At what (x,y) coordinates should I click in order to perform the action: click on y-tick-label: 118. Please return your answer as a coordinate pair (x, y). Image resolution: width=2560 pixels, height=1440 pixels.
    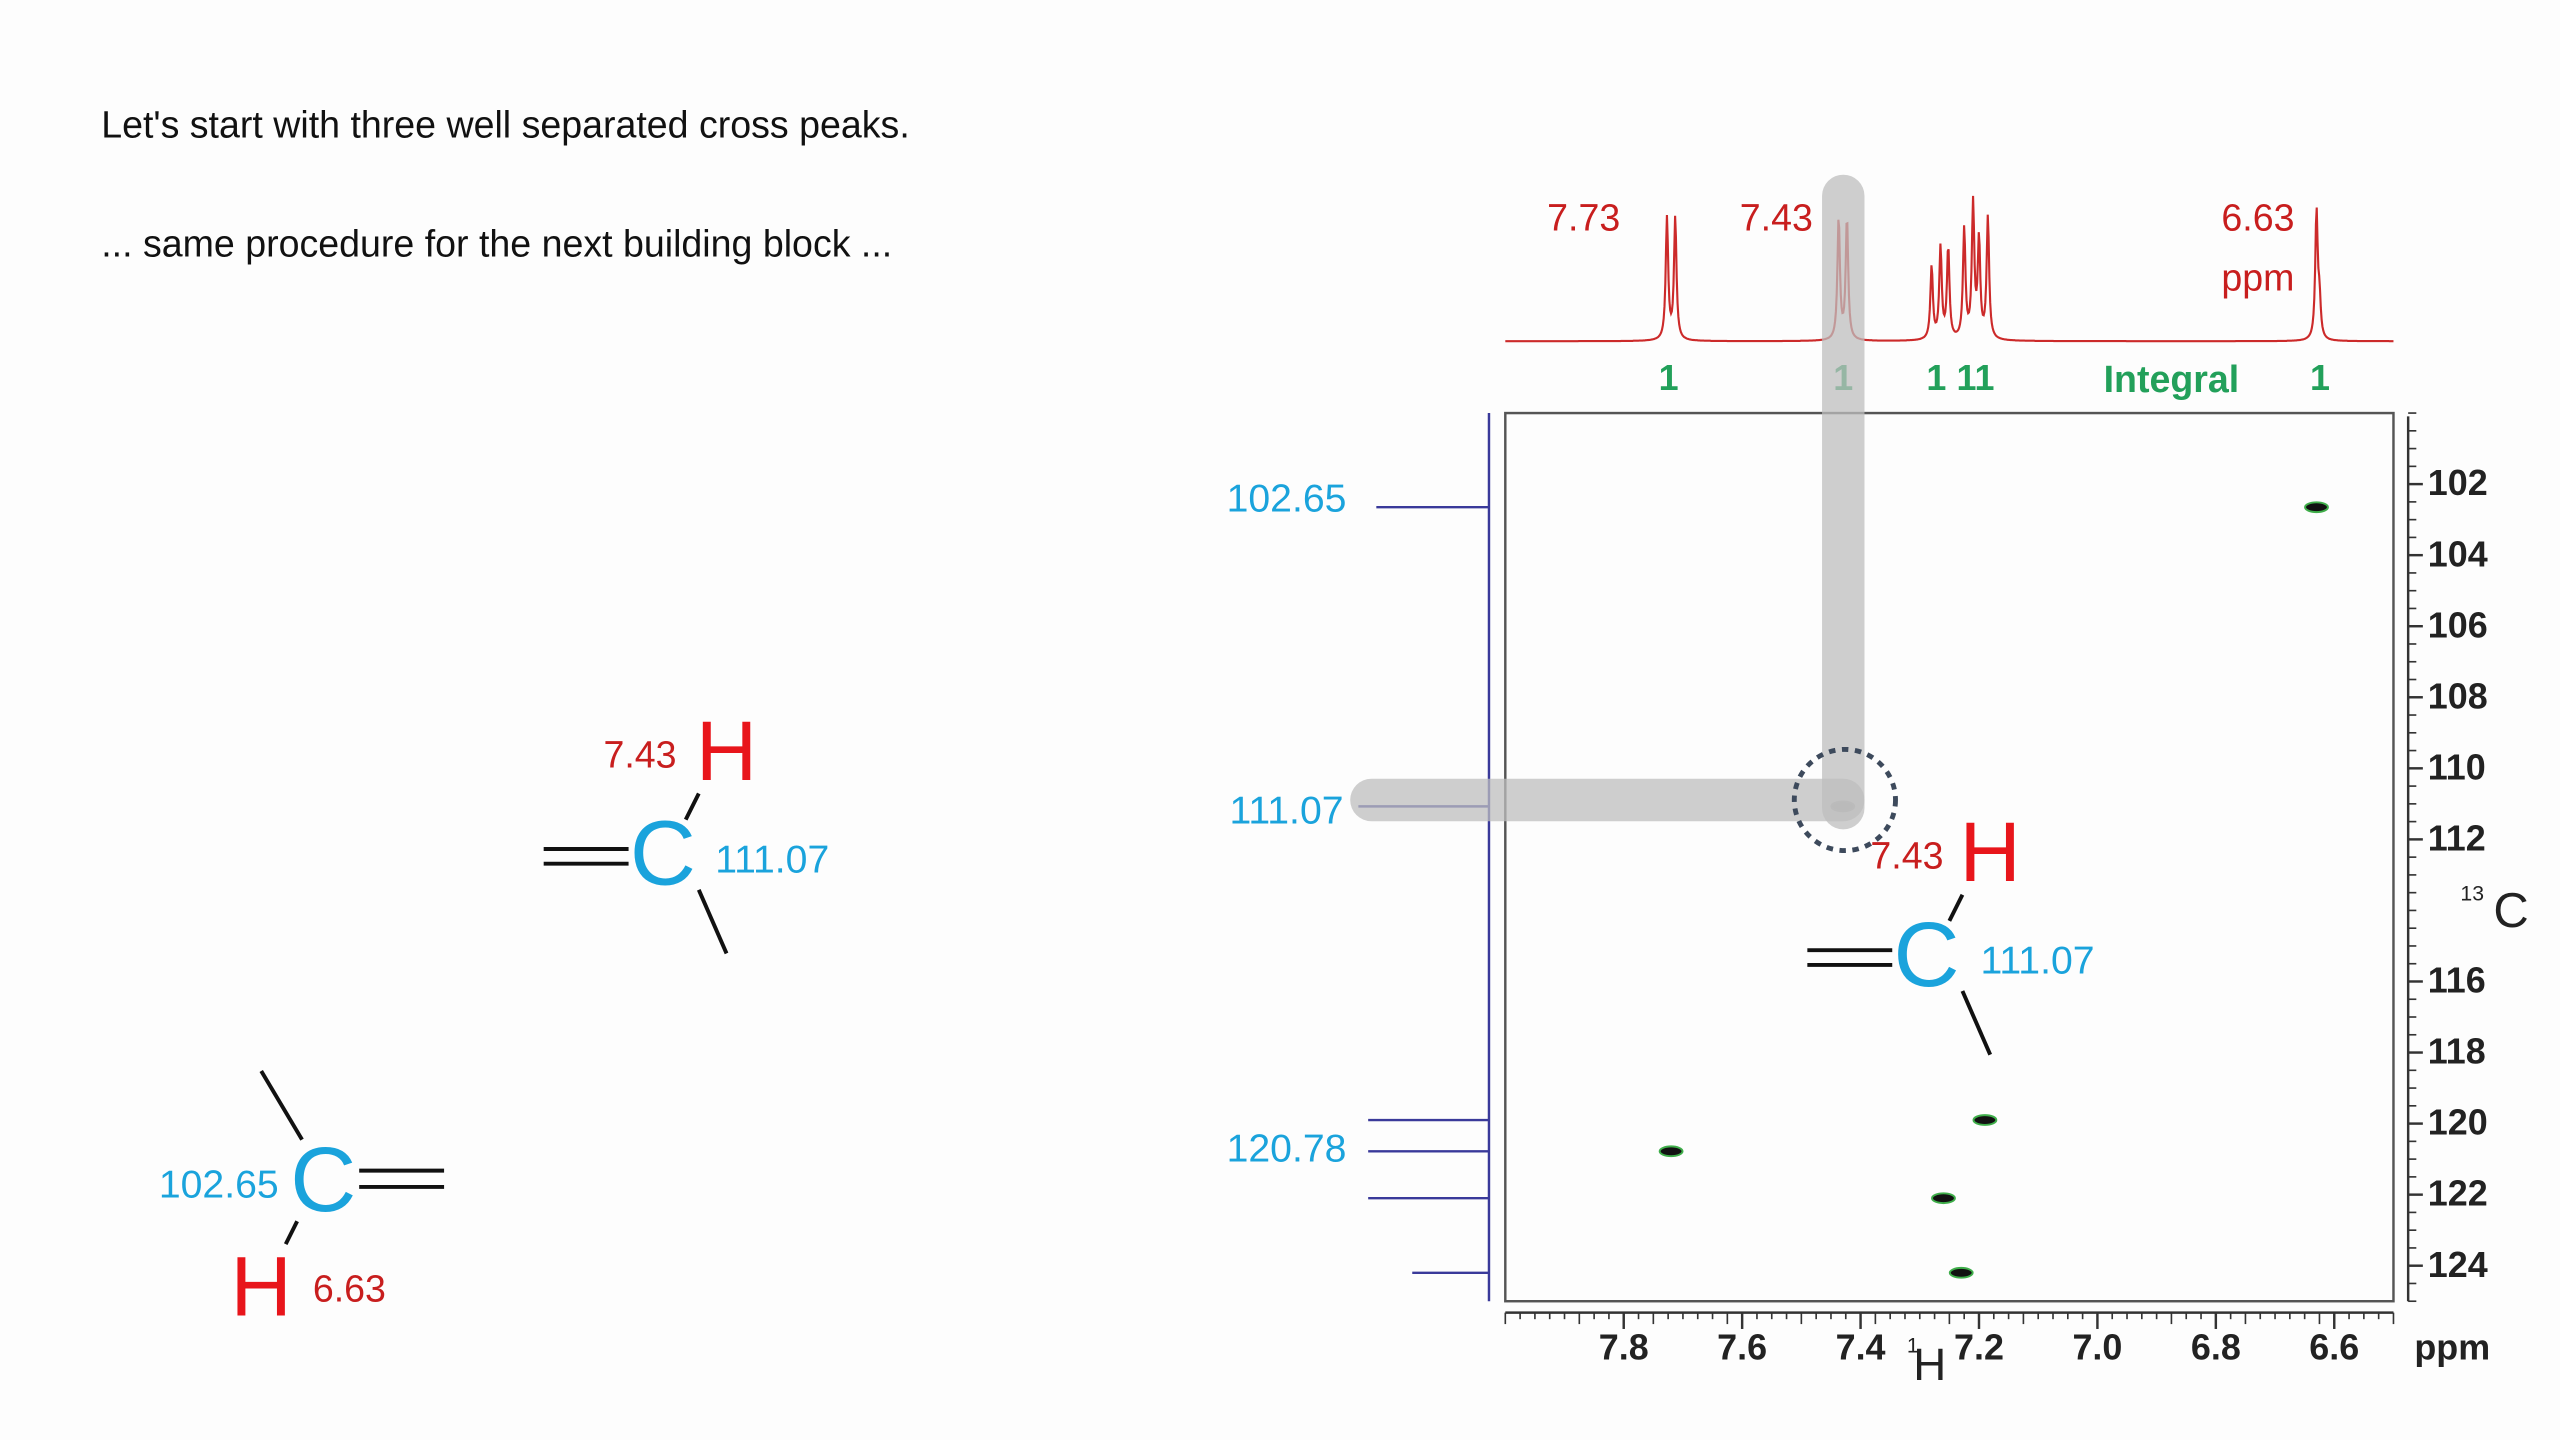
    Looking at the image, I should click on (2457, 1051).